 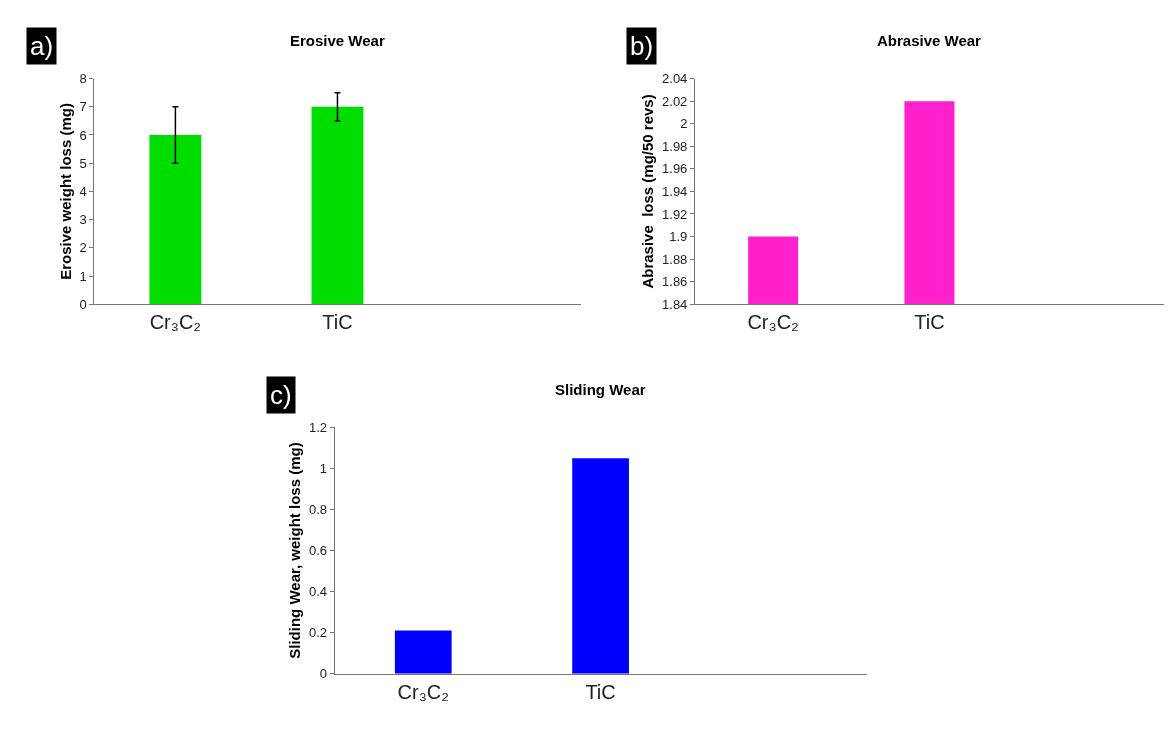 I want to click on y-tick-label: 8, so click(x=83, y=79).